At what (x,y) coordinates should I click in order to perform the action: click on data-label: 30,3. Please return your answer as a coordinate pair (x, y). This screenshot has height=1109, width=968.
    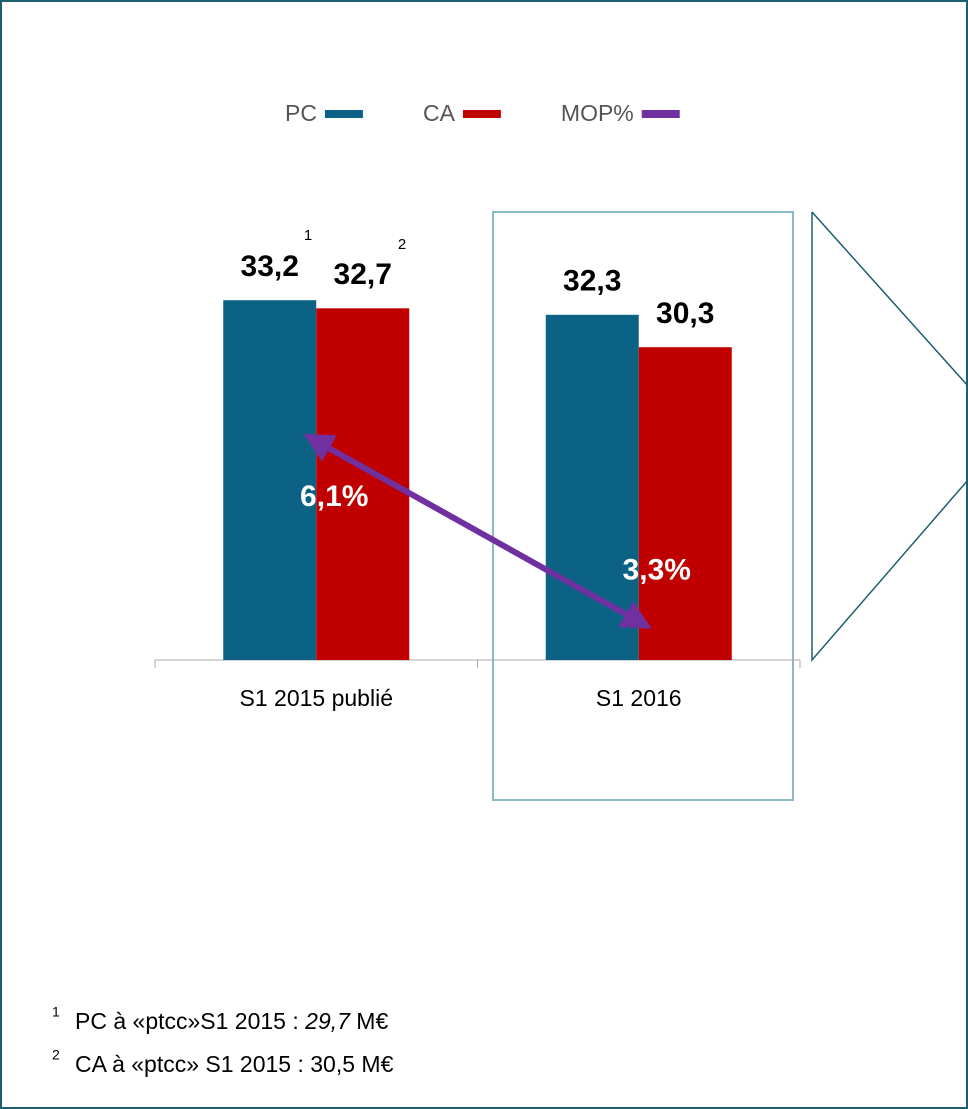
    Looking at the image, I should click on (685, 313).